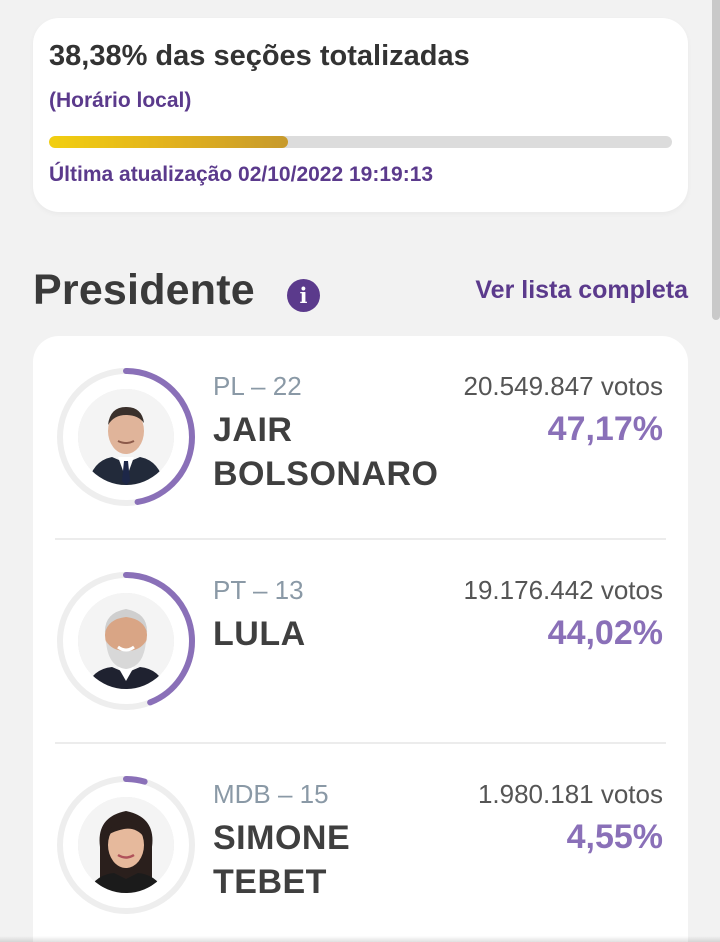 The height and width of the screenshot is (942, 720). What do you see at coordinates (563, 590) in the screenshot?
I see `candidate-votes: 19.176.442 votos` at bounding box center [563, 590].